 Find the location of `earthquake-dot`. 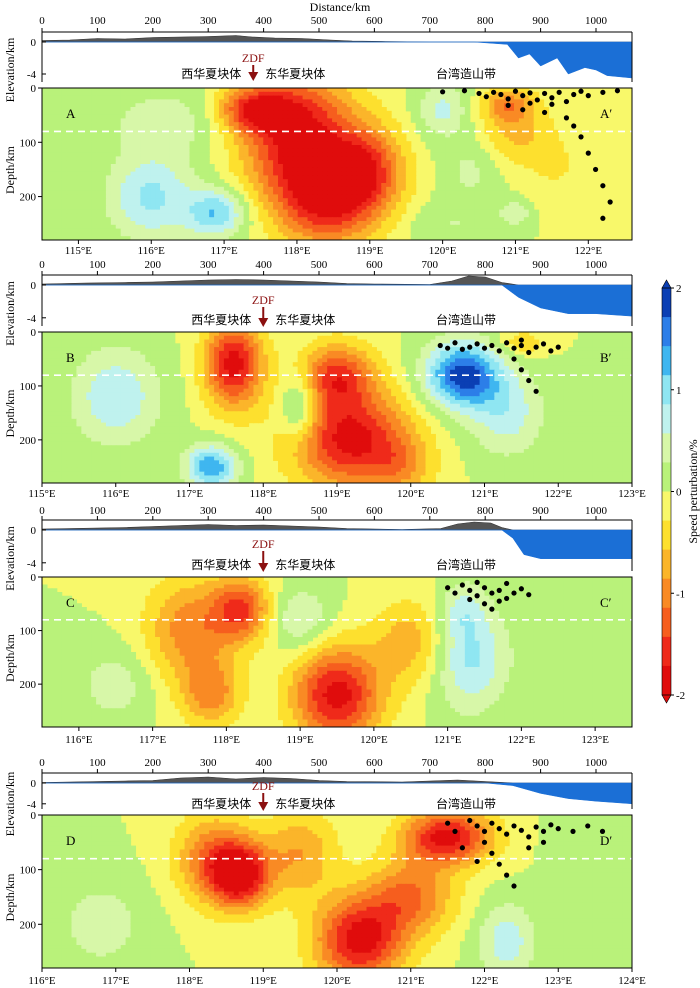

earthquake-dot is located at coordinates (566, 118).